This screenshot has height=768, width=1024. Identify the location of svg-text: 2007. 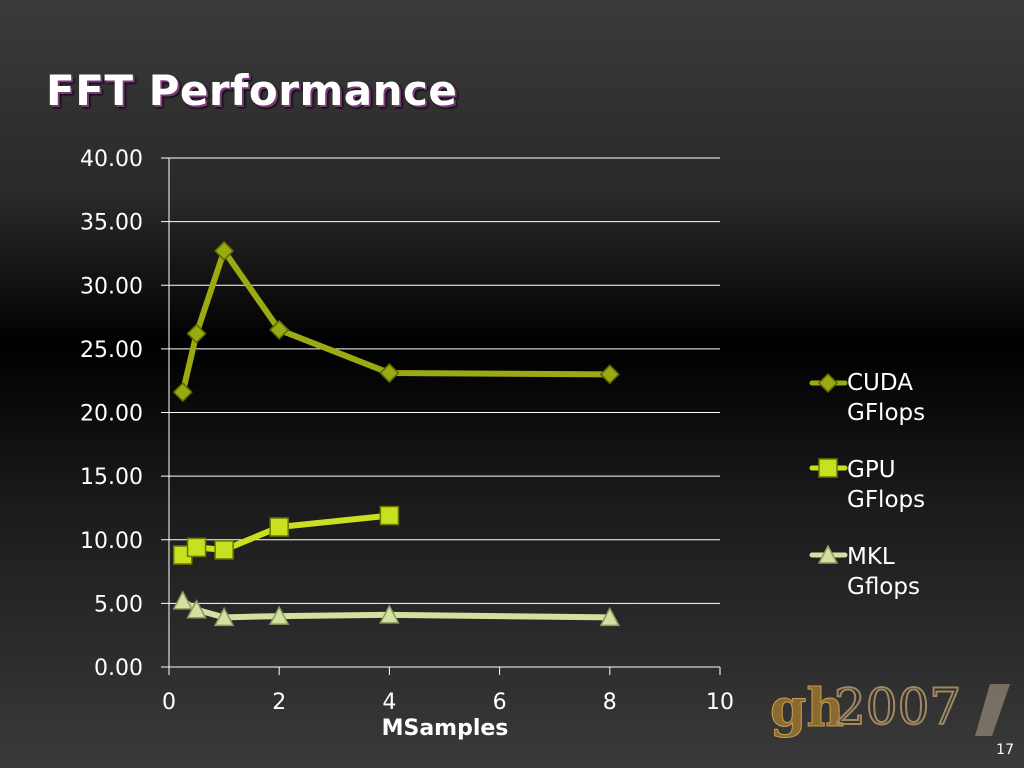
(897, 707).